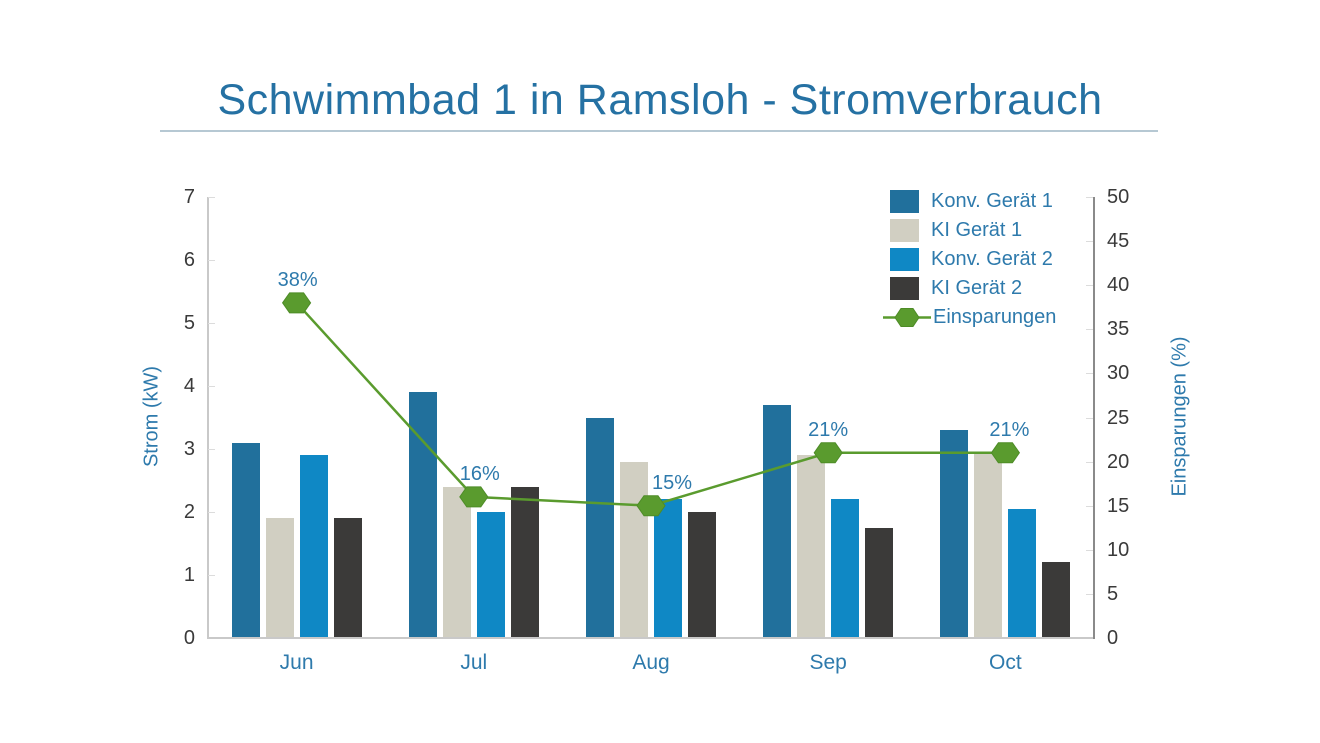 The image size is (1320, 743). I want to click on legend-label: KI Gerät 2, so click(977, 288).